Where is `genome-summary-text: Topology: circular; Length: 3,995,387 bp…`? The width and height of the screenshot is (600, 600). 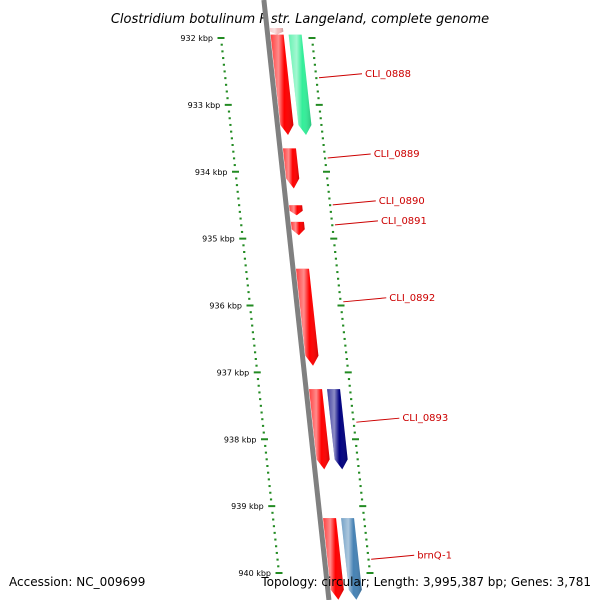
genome-summary-text: Topology: circular; Length: 3,995,387 bp… is located at coordinates (425, 582).